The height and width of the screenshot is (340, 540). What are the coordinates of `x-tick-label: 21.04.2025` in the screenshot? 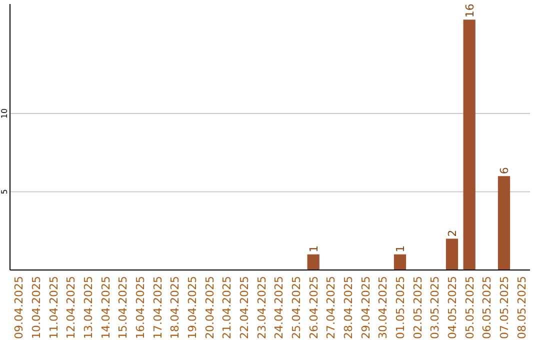 It's located at (227, 307).